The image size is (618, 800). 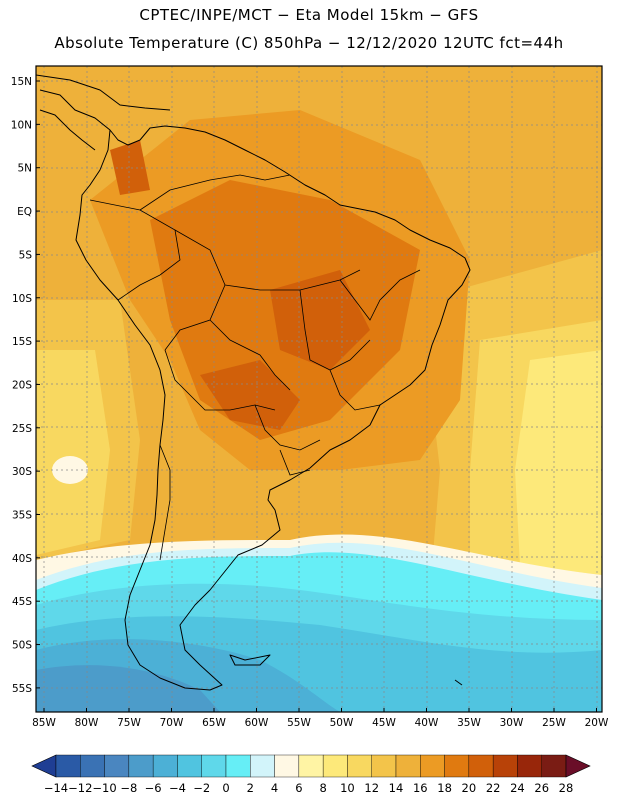 I want to click on lat-tick-label: 20S, so click(x=22, y=385).